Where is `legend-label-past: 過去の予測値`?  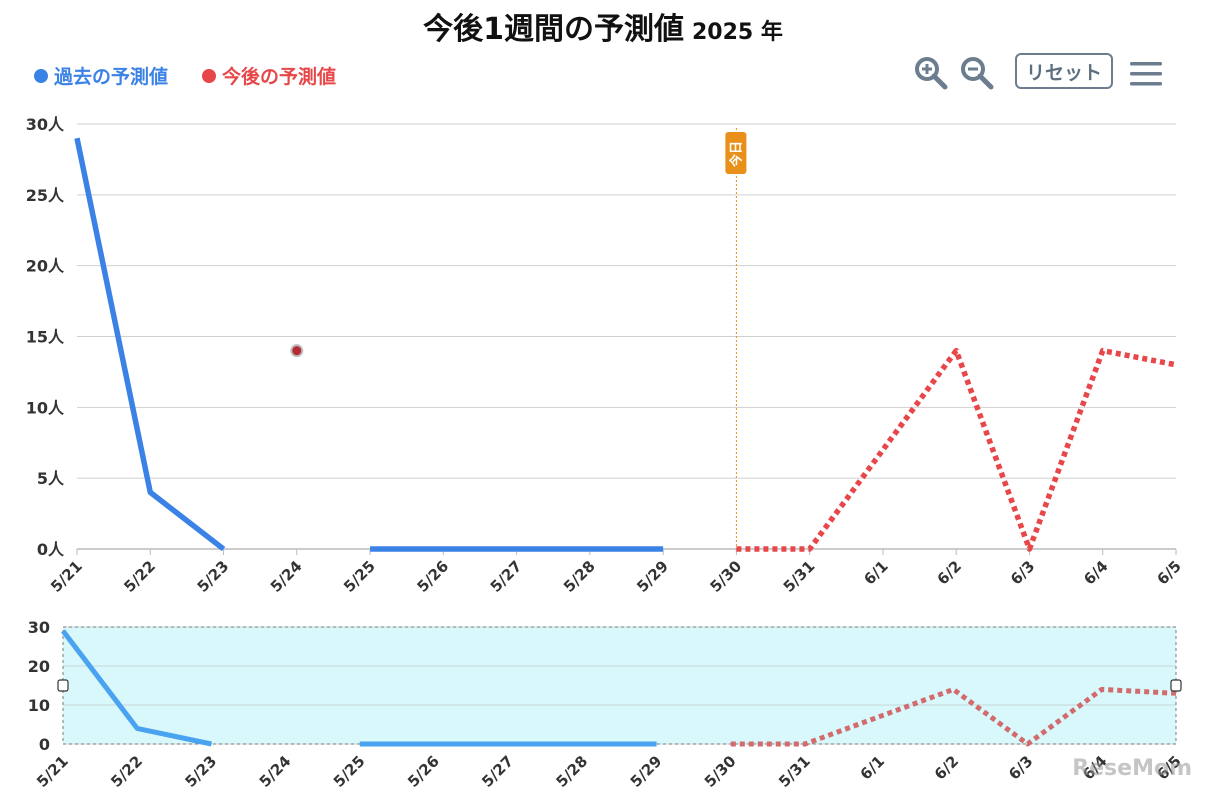 legend-label-past: 過去の予測値 is located at coordinates (111, 77).